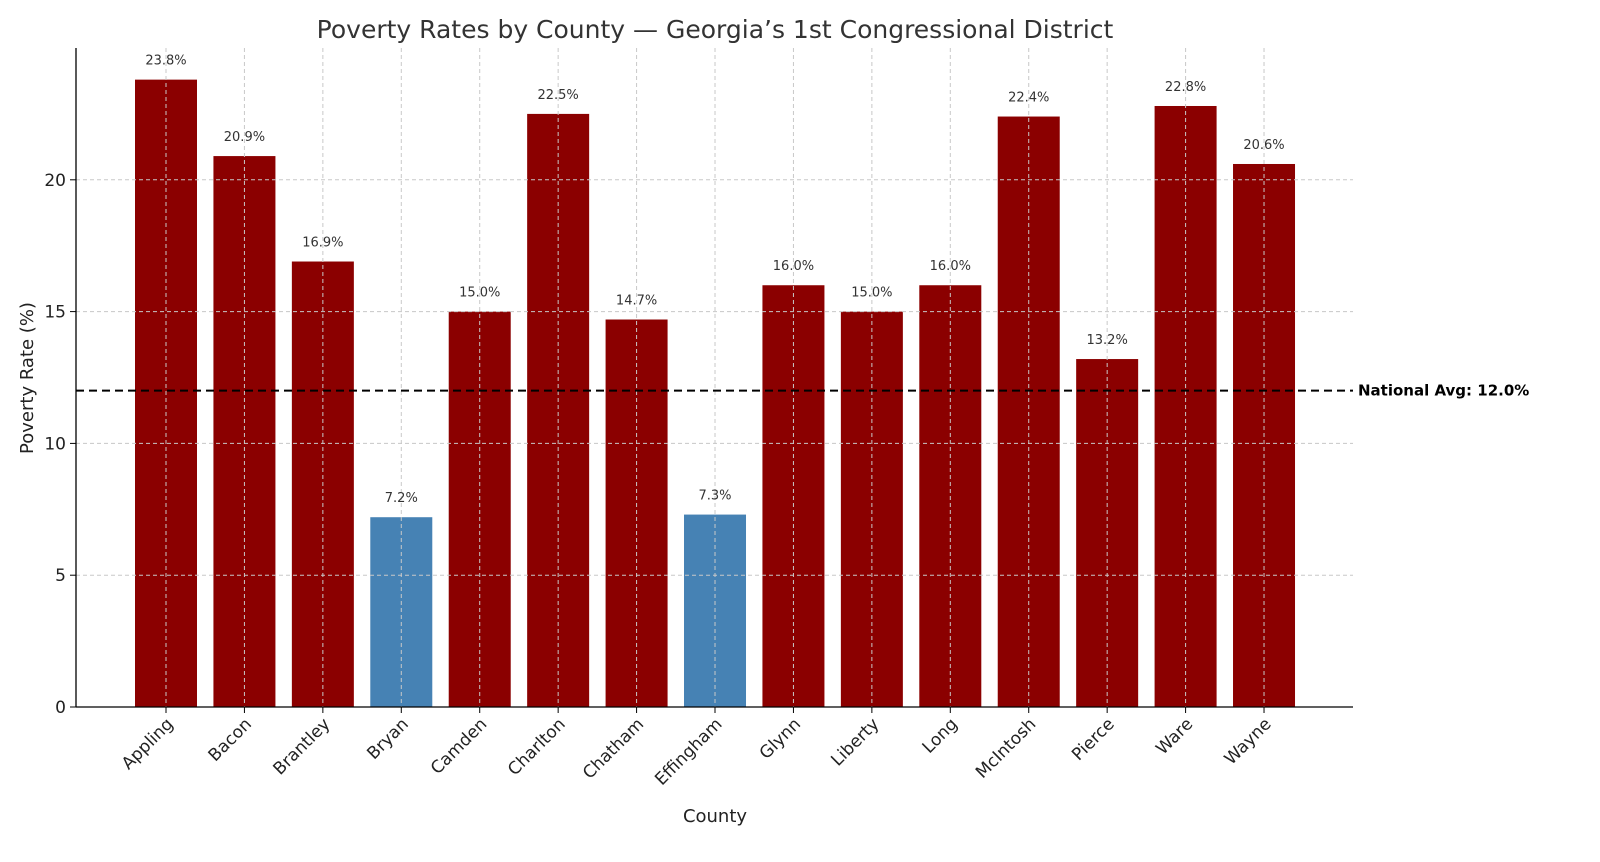 Image resolution: width=1600 pixels, height=862 pixels. What do you see at coordinates (536, 746) in the screenshot?
I see `x-tick-label: Charlton` at bounding box center [536, 746].